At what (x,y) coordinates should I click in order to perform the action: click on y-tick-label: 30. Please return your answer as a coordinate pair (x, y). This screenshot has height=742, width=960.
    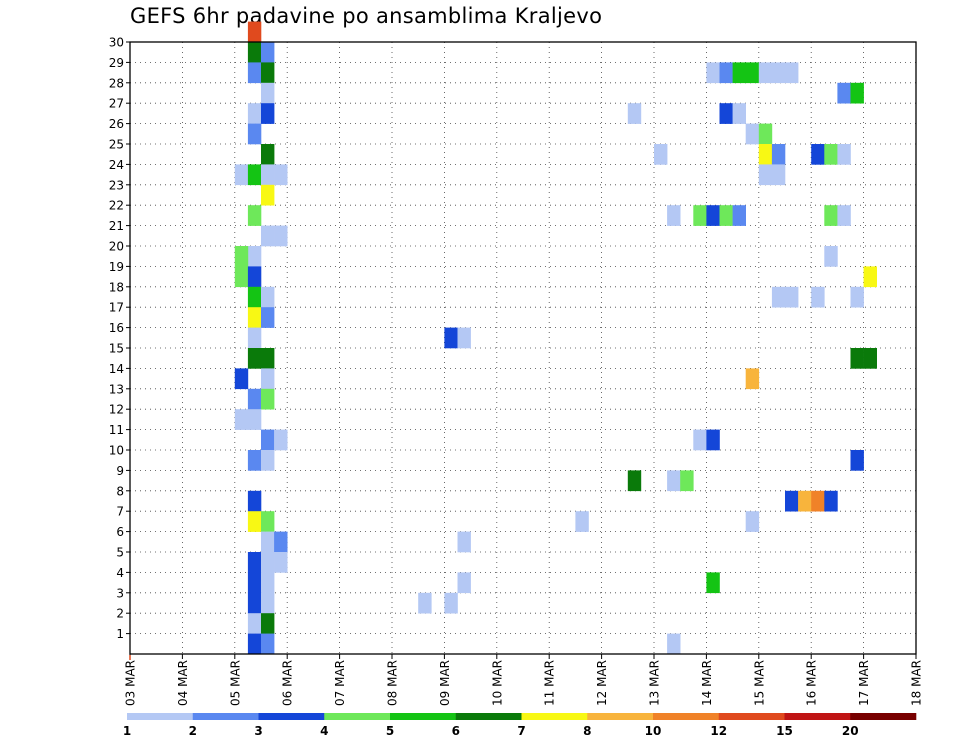
    Looking at the image, I should click on (116, 43).